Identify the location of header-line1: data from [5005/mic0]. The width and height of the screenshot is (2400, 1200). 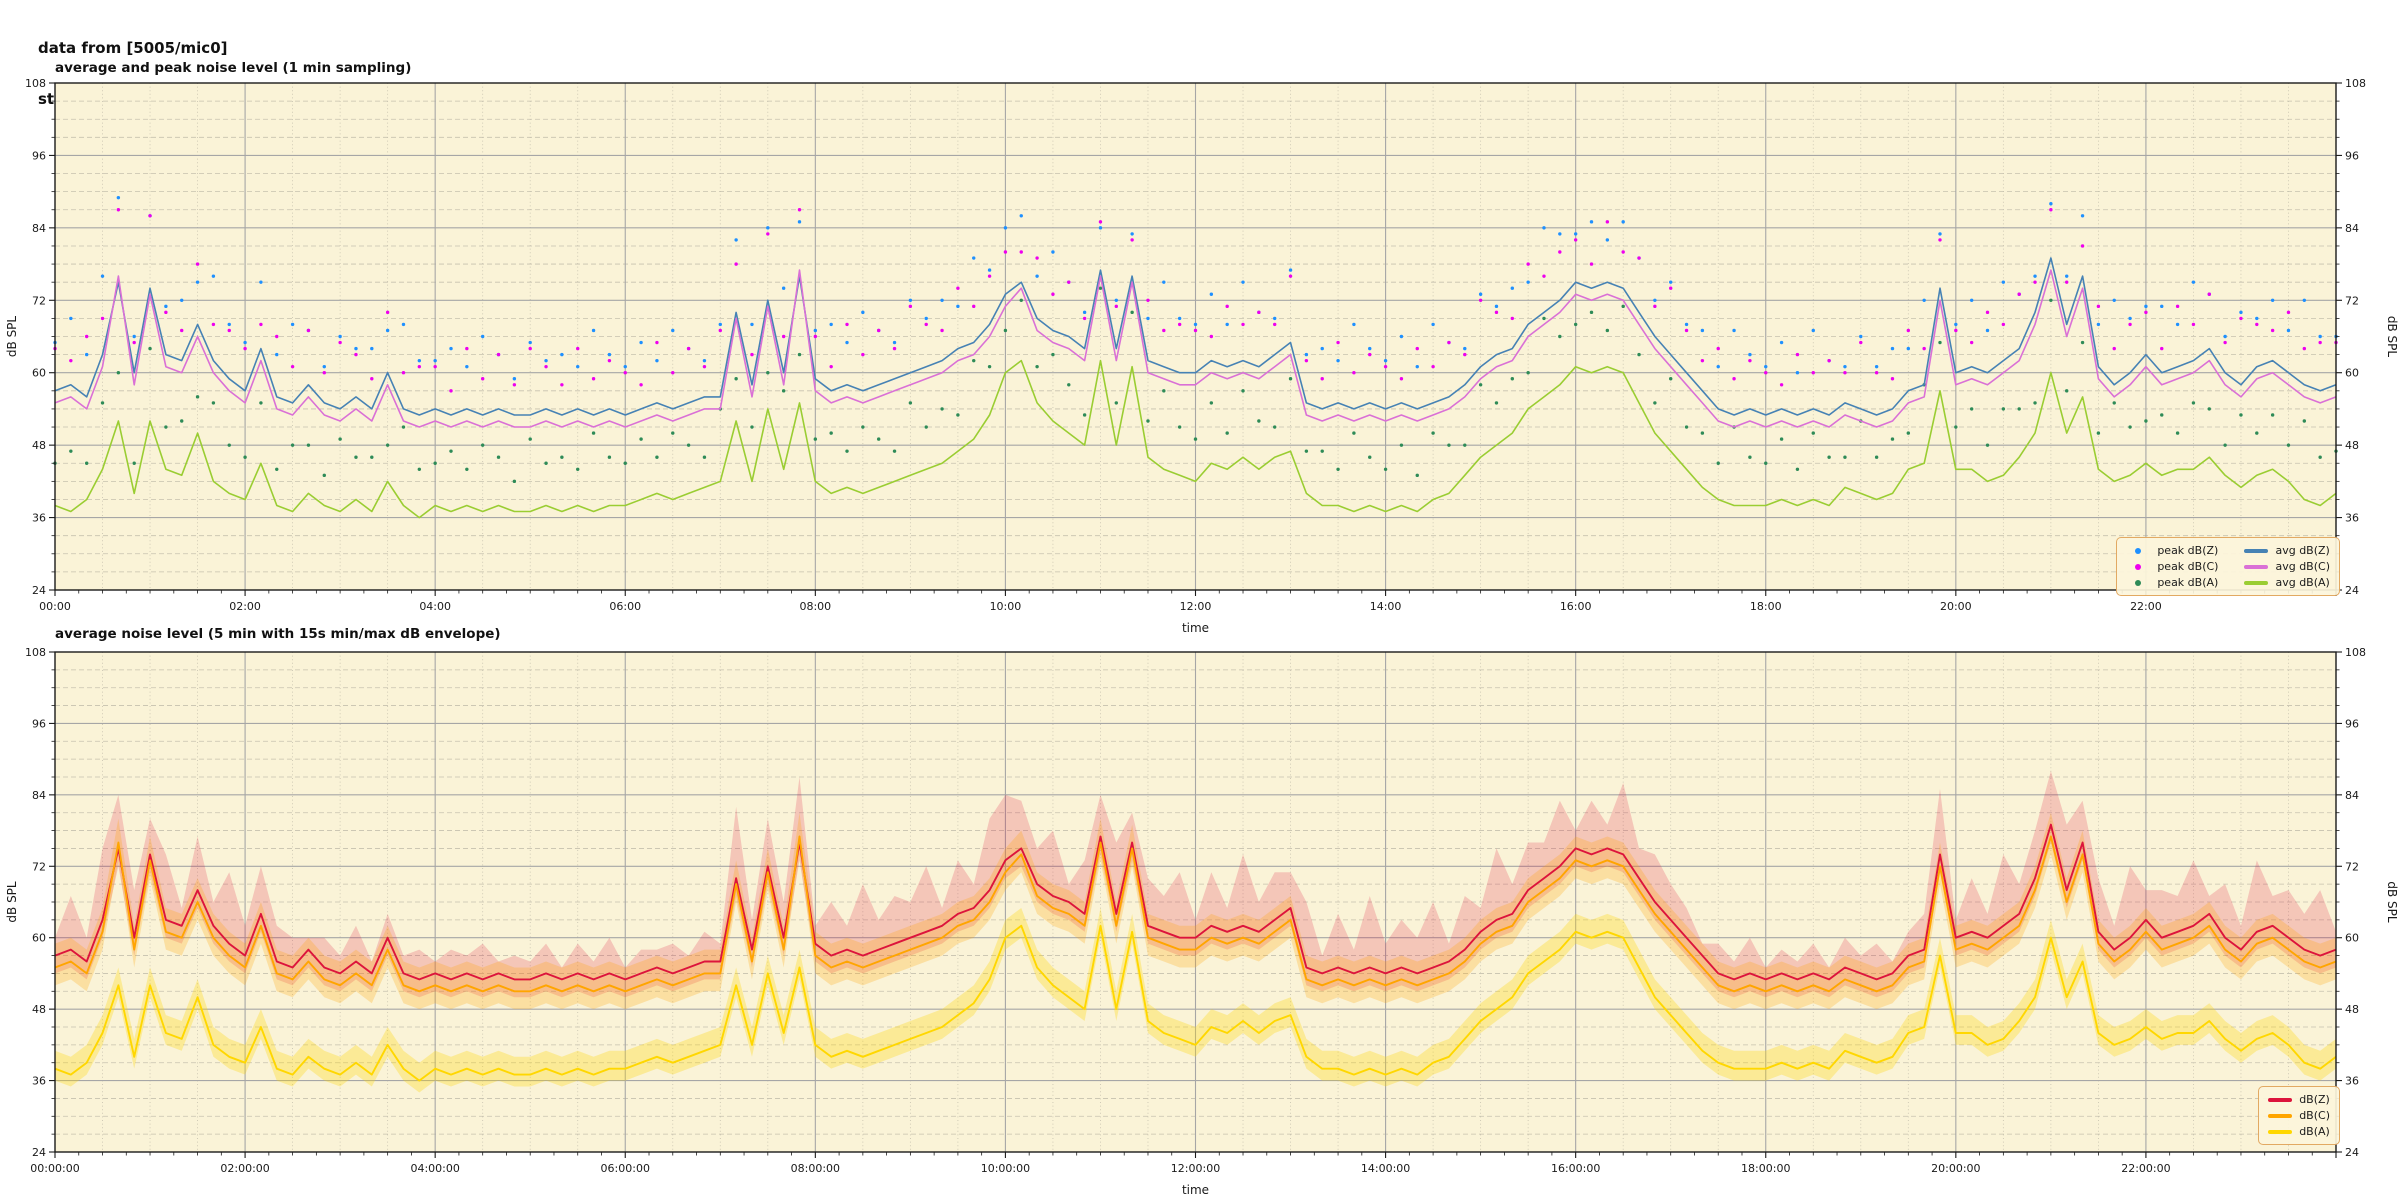
(133, 48).